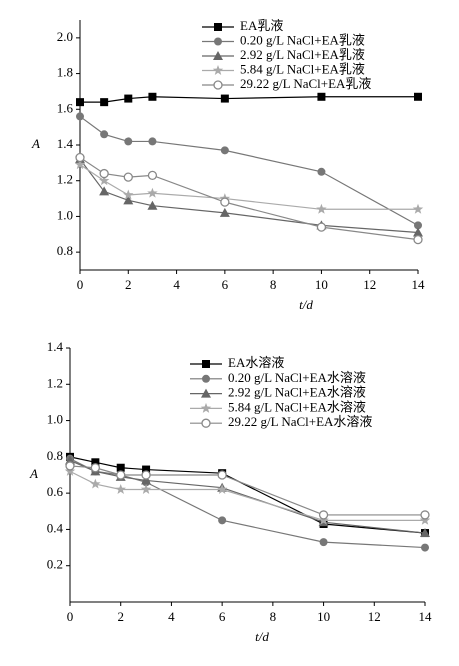  I want to click on legend-label: 29.22 g/L NaCl+EA水溶液, so click(300, 421).